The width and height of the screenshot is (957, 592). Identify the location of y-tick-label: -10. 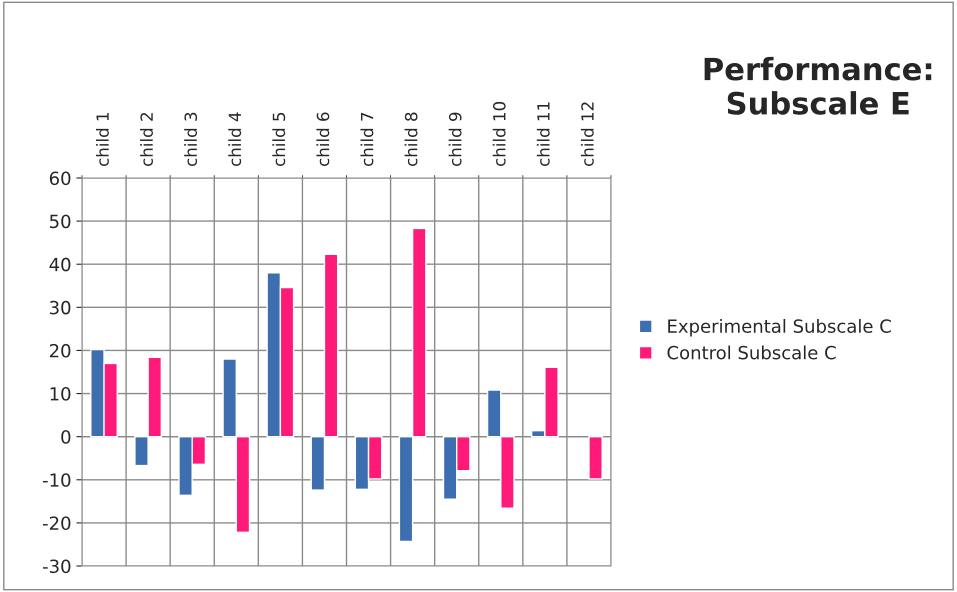
(56, 480).